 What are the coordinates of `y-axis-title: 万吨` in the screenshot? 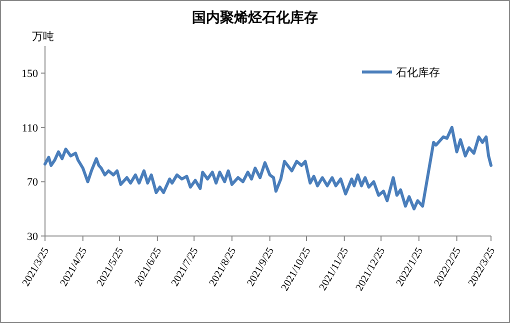 It's located at (43, 36).